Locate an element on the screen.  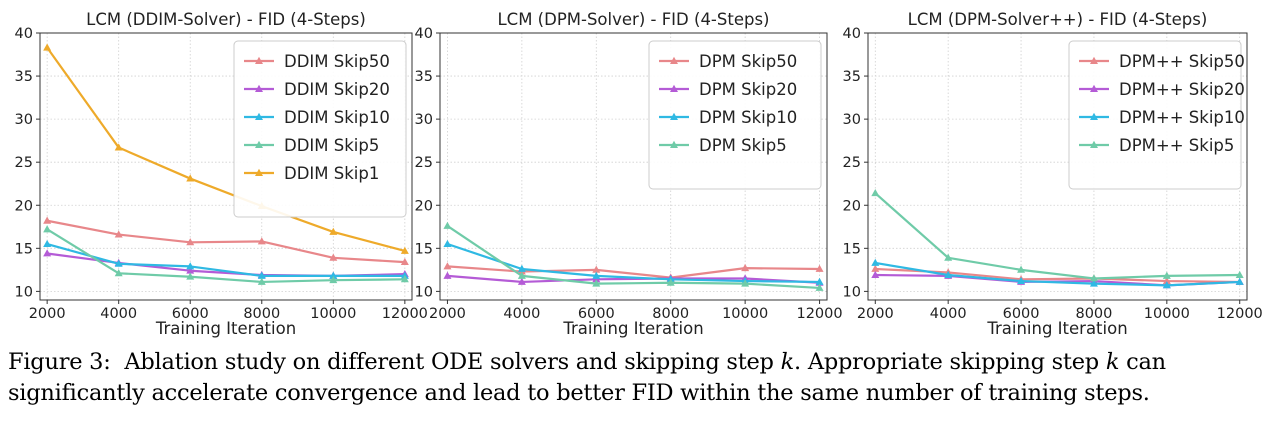
x-axis-label: Training Iteration is located at coordinates (225, 328).